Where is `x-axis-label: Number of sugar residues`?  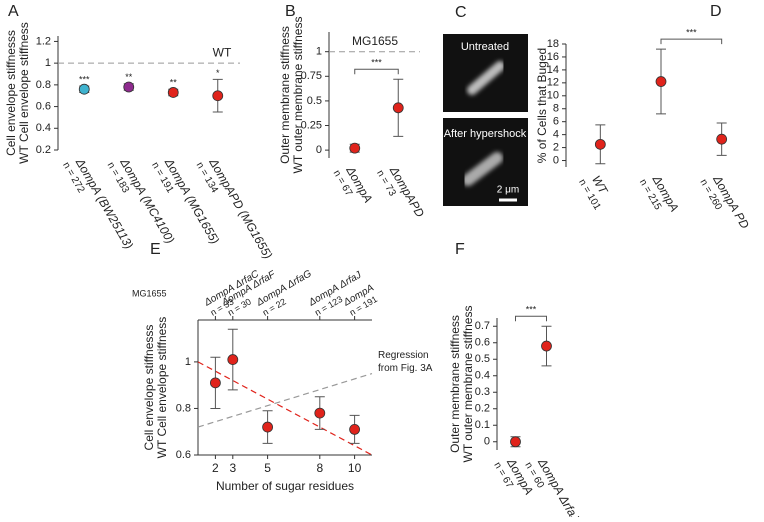
x-axis-label: Number of sugar residues is located at coordinates (285, 486).